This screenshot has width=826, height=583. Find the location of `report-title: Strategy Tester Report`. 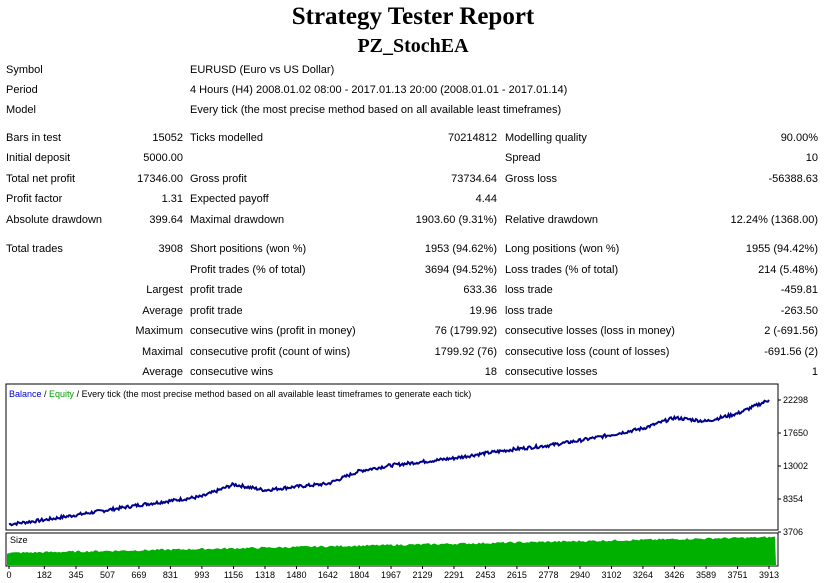

report-title: Strategy Tester Report is located at coordinates (413, 16).